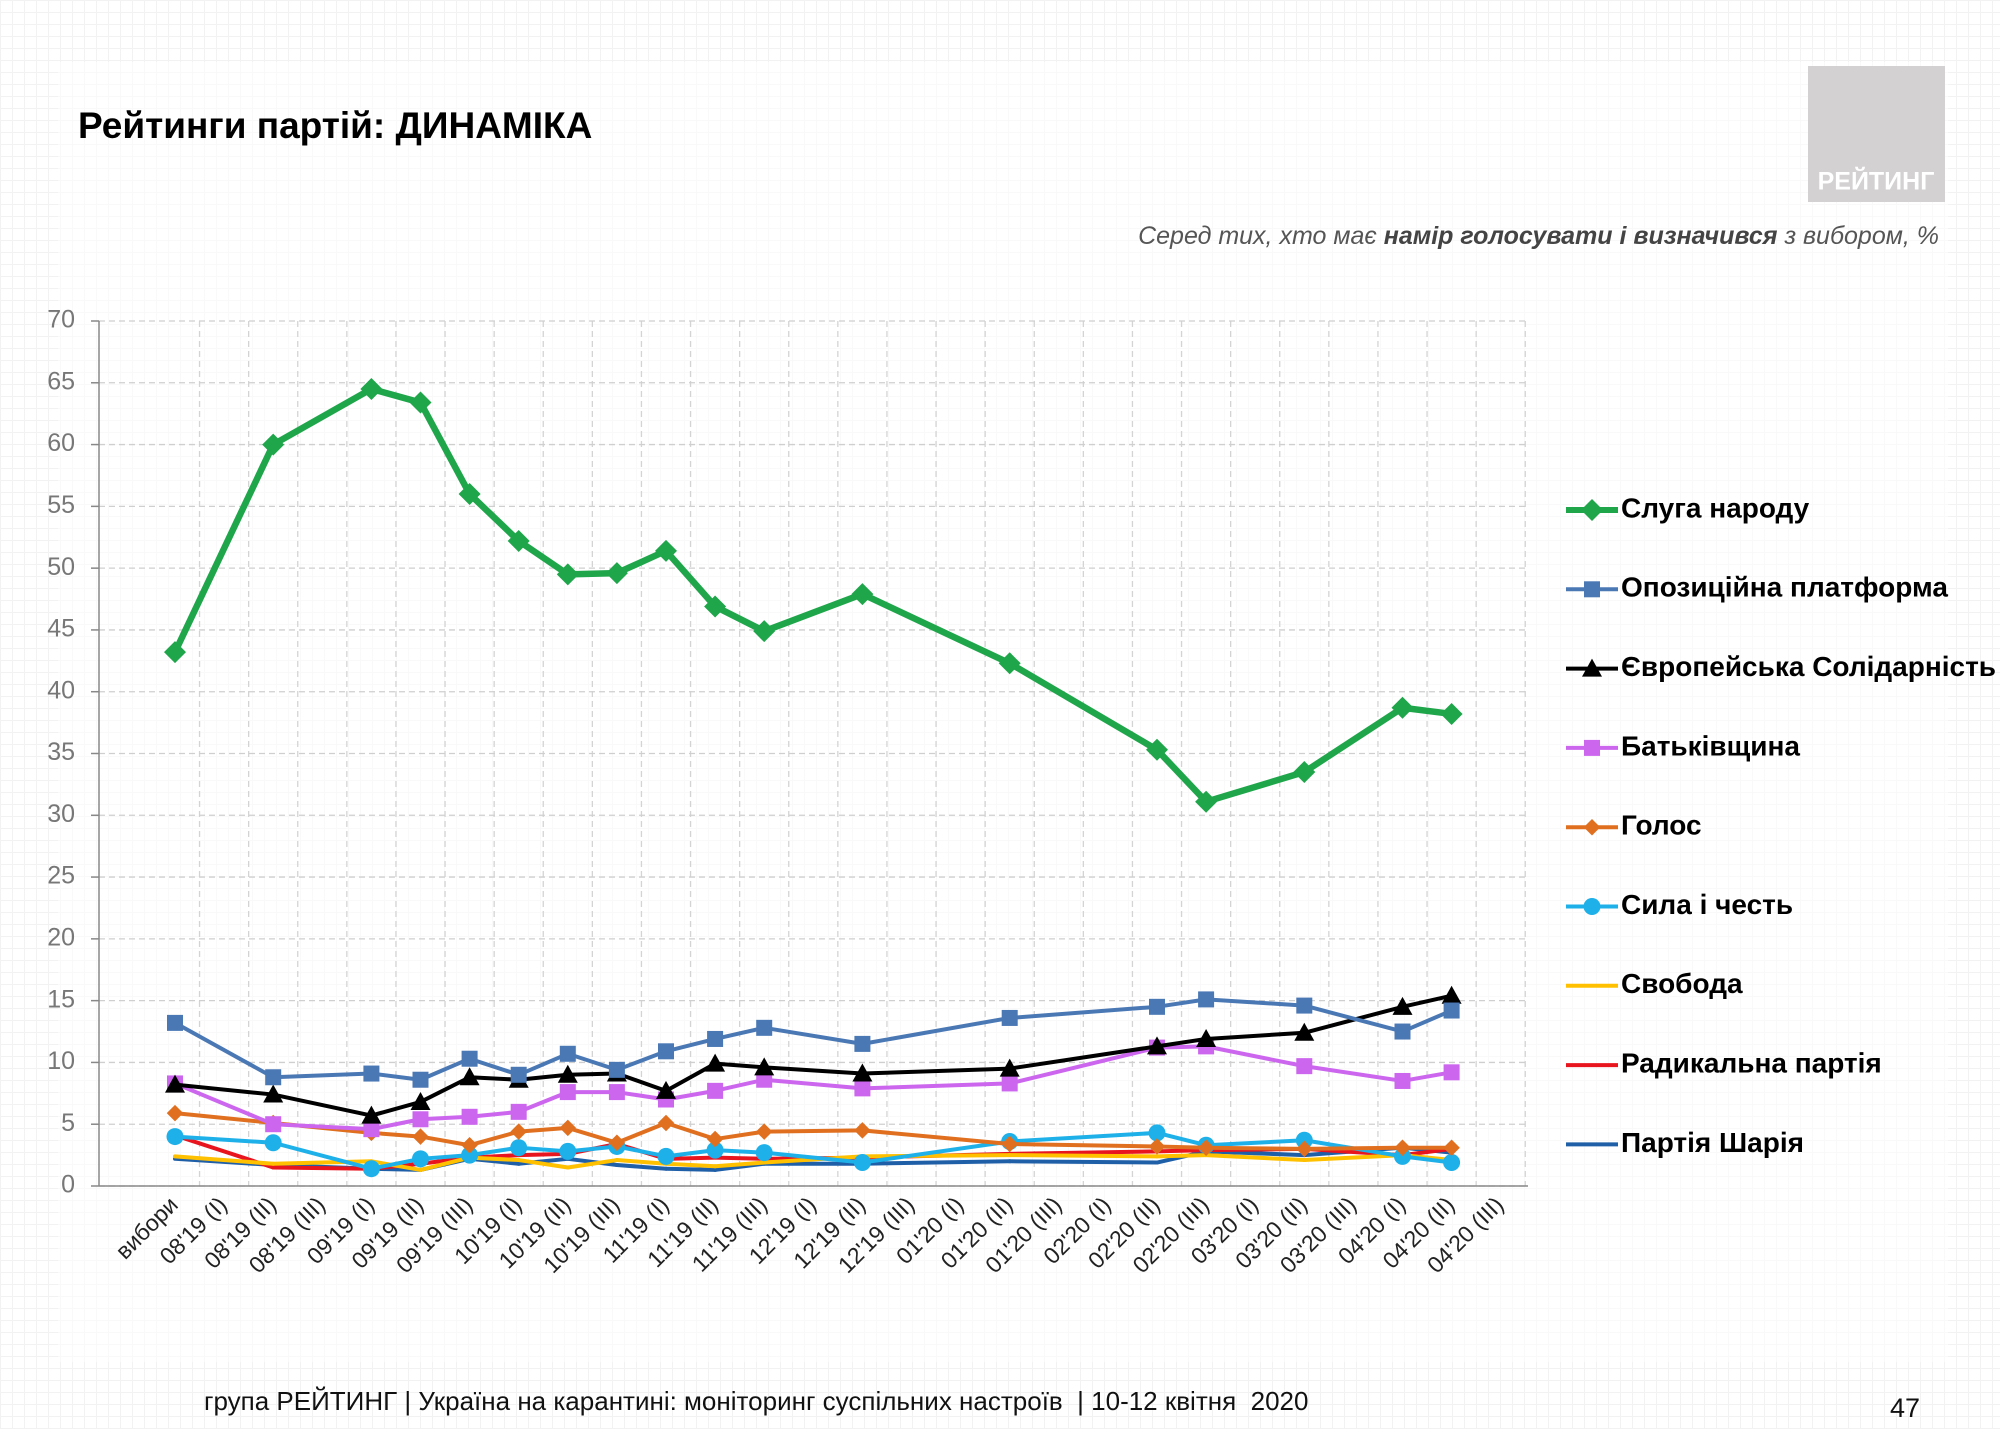  What do you see at coordinates (1876, 134) in the screenshot?
I see `logo-box` at bounding box center [1876, 134].